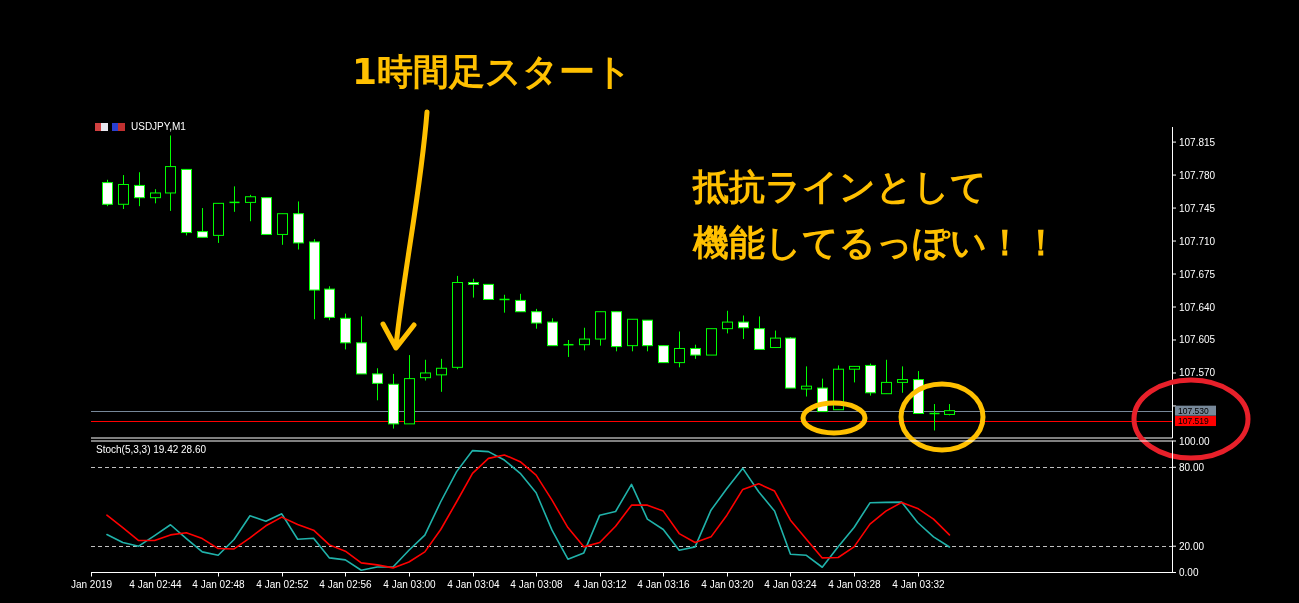  Describe the element at coordinates (1197, 241) in the screenshot. I see `ytick-label: 107.710` at that location.